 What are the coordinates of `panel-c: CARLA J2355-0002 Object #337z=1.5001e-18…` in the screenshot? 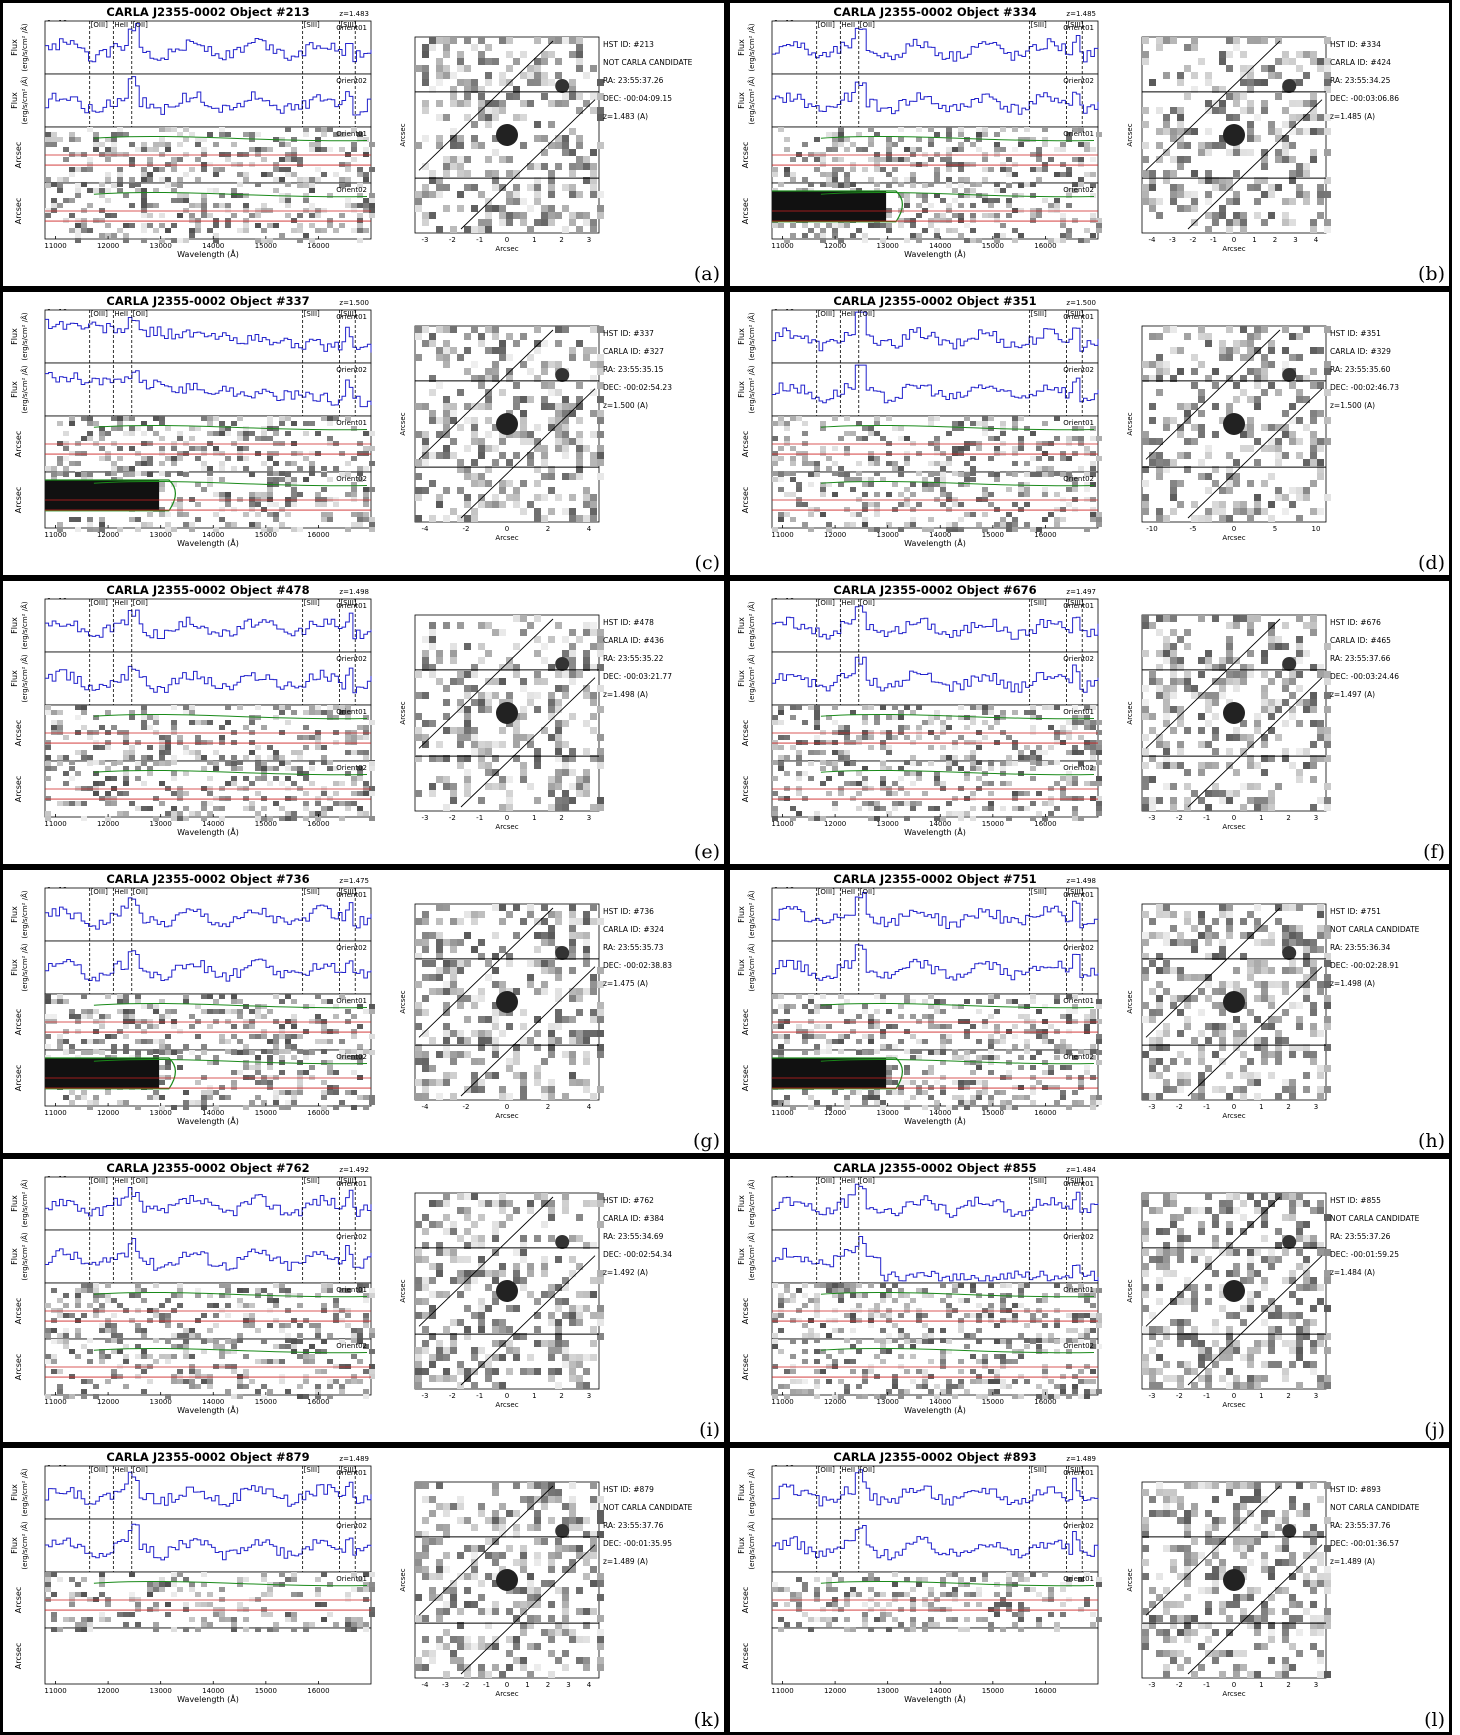 It's located at (363, 433).